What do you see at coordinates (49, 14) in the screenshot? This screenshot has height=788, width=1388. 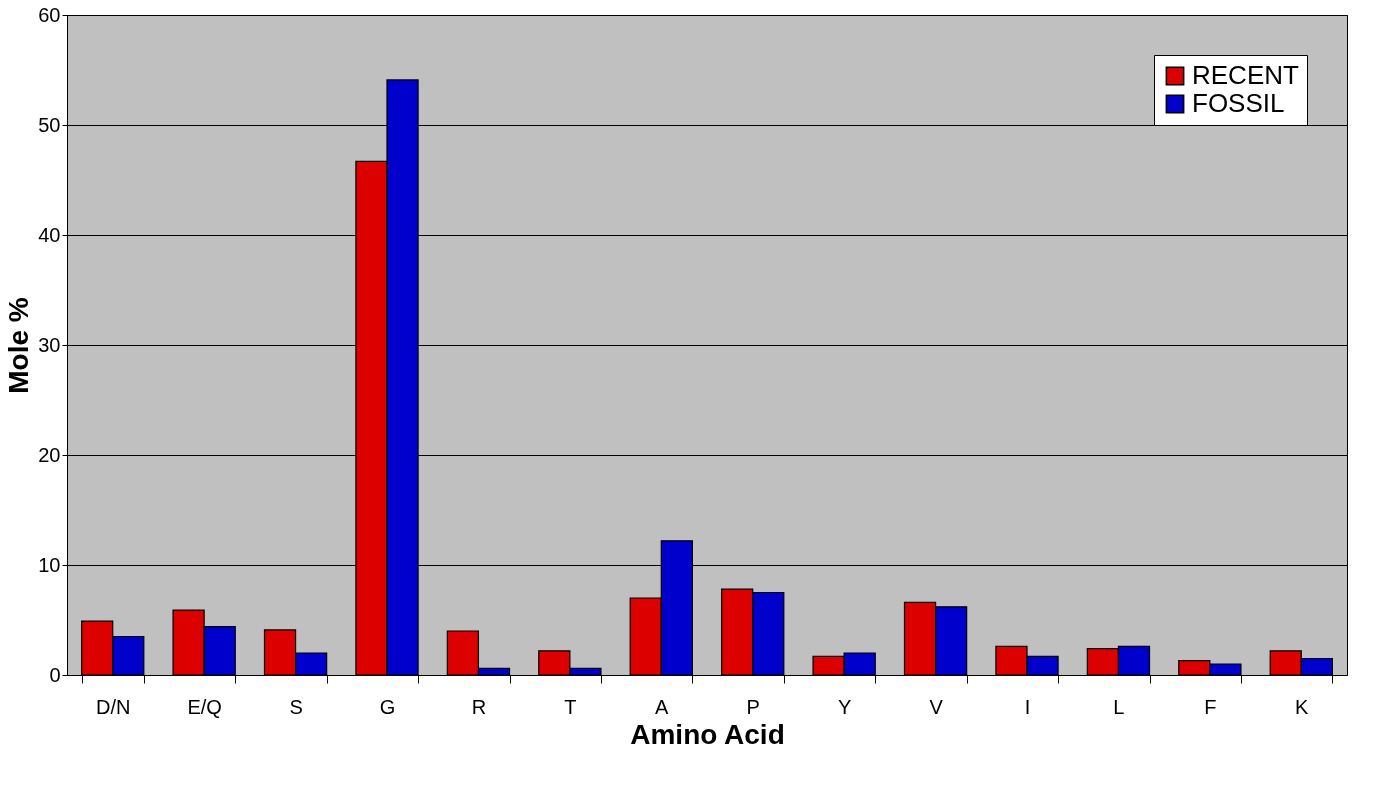 I see `y-tick-label: 60` at bounding box center [49, 14].